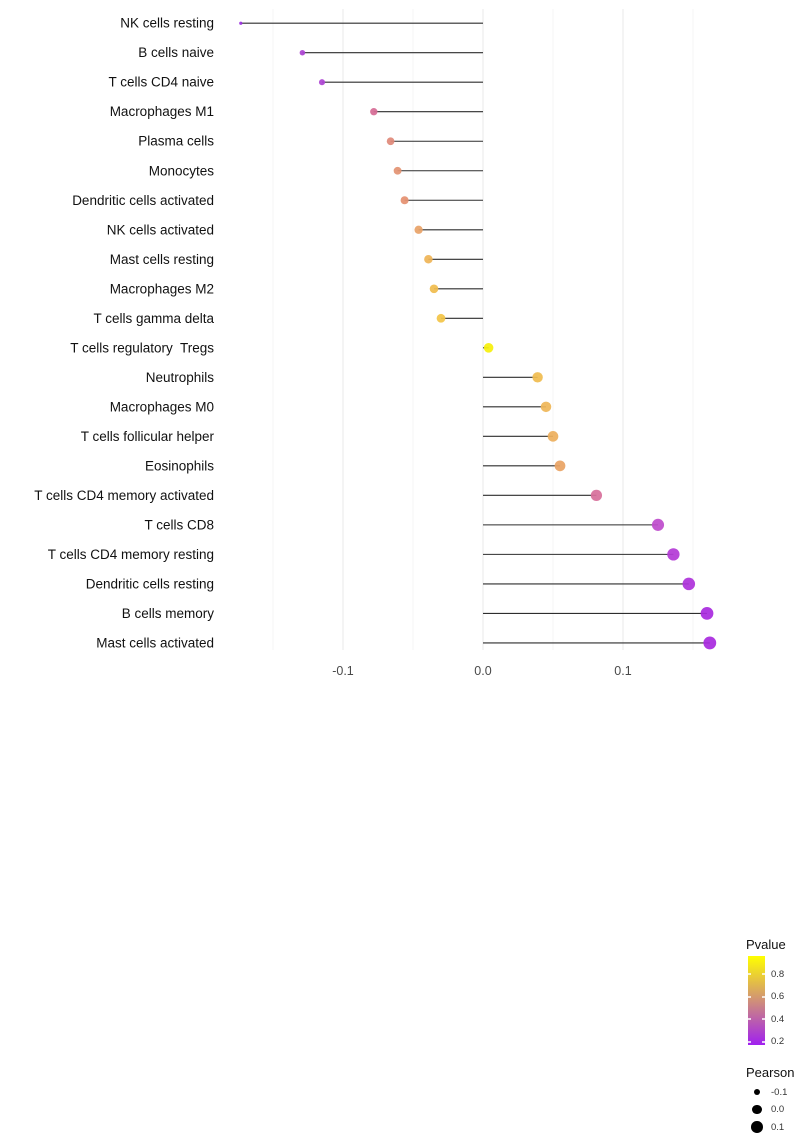  I want to click on pvalue-tick-label: 0.4, so click(778, 1019).